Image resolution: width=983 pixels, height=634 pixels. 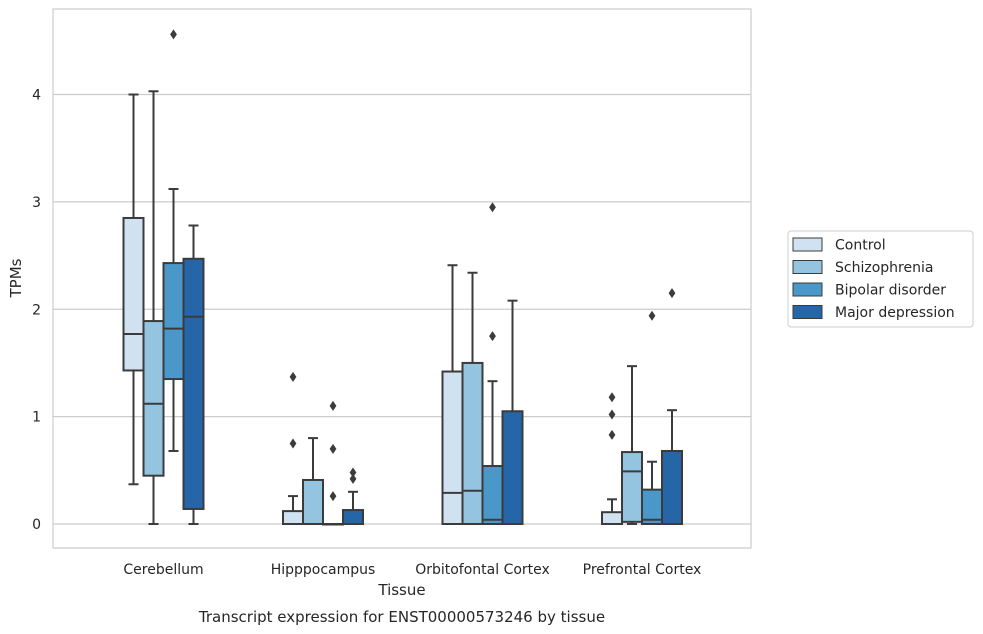 I want to click on y-tick-label-4: 4, so click(x=36, y=96).